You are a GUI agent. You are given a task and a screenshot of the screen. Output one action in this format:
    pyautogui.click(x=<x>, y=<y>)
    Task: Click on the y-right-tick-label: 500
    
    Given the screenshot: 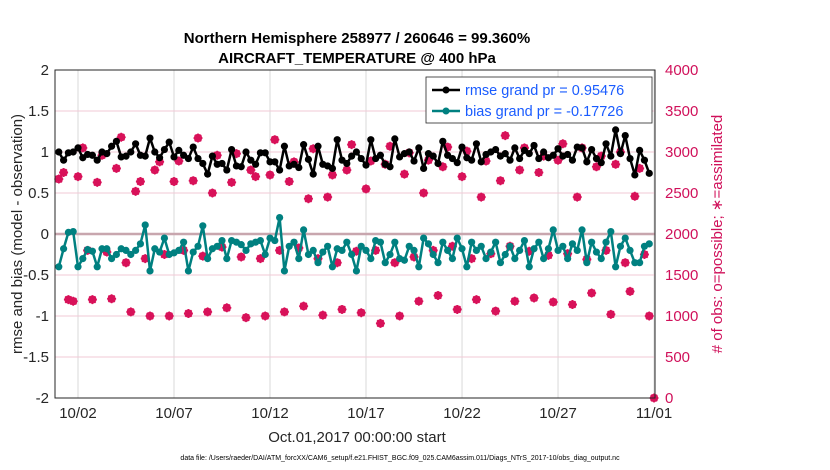 What is the action you would take?
    pyautogui.click(x=677, y=357)
    